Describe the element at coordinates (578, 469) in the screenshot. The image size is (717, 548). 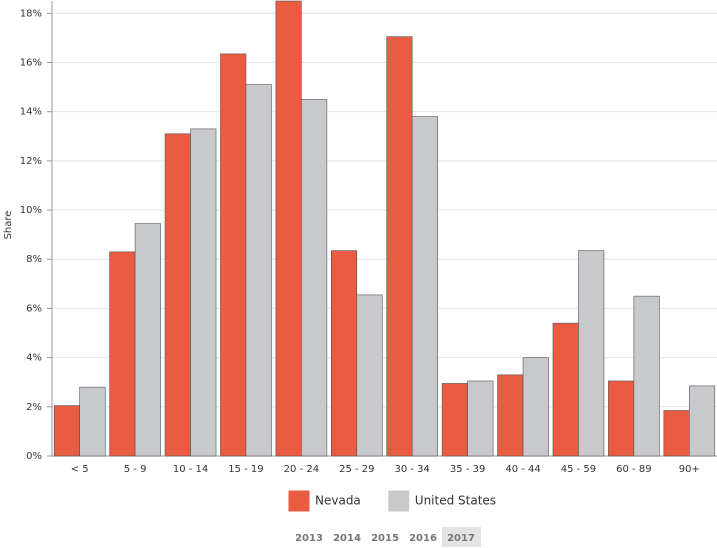
I see `x-tick-label: 45 - 59` at that location.